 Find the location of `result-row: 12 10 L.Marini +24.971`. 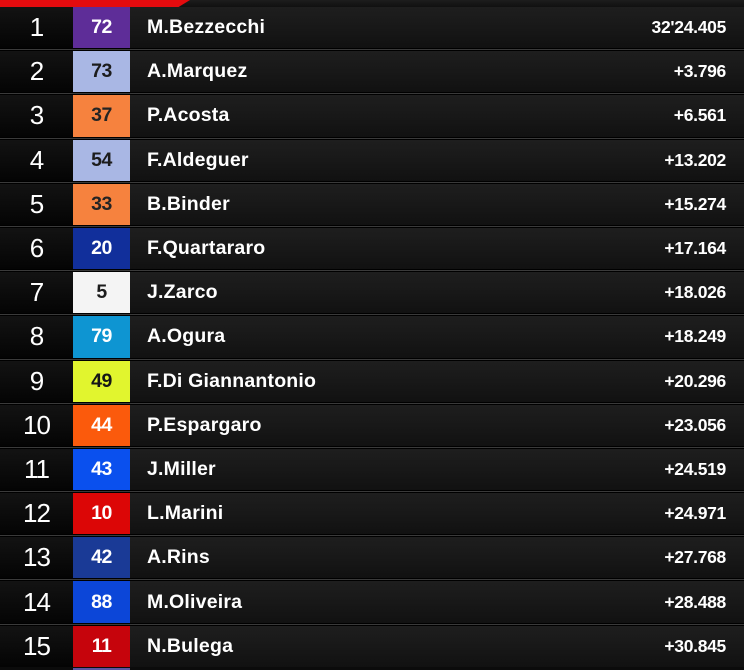

result-row: 12 10 L.Marini +24.971 is located at coordinates (372, 515).